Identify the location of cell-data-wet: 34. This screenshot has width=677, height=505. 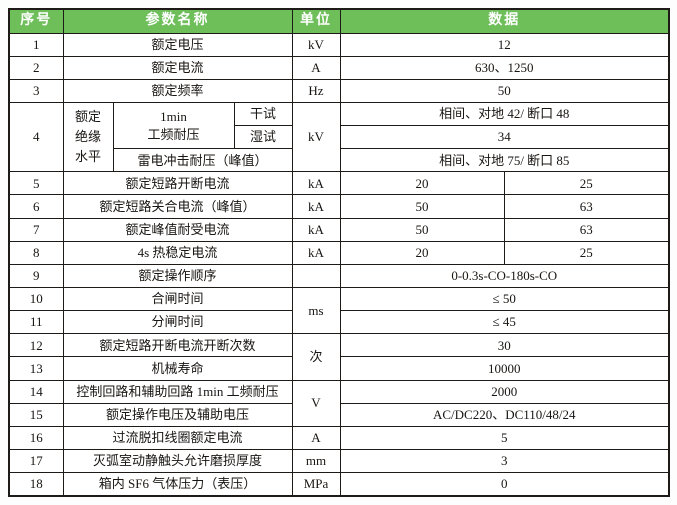
(504, 137).